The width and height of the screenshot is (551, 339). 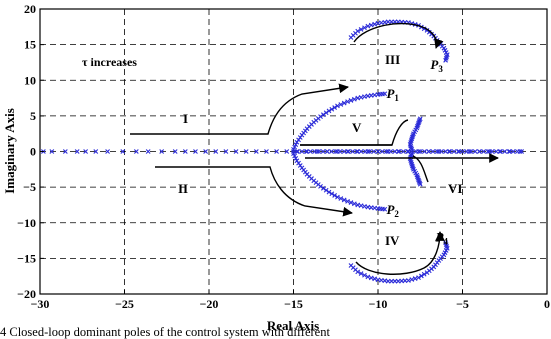 I want to click on x-tick-label: −30, so click(x=40, y=304).